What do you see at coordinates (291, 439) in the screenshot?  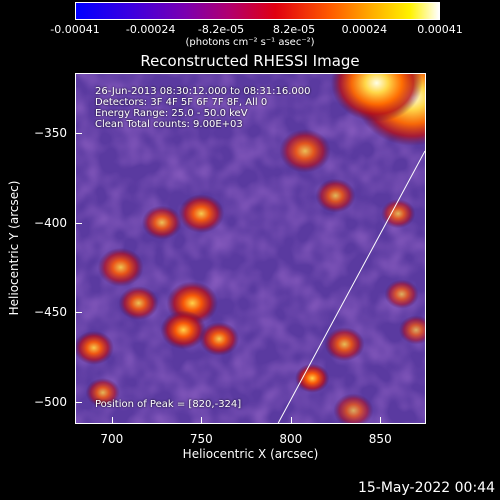 I see `x-tick-label: 800` at bounding box center [291, 439].